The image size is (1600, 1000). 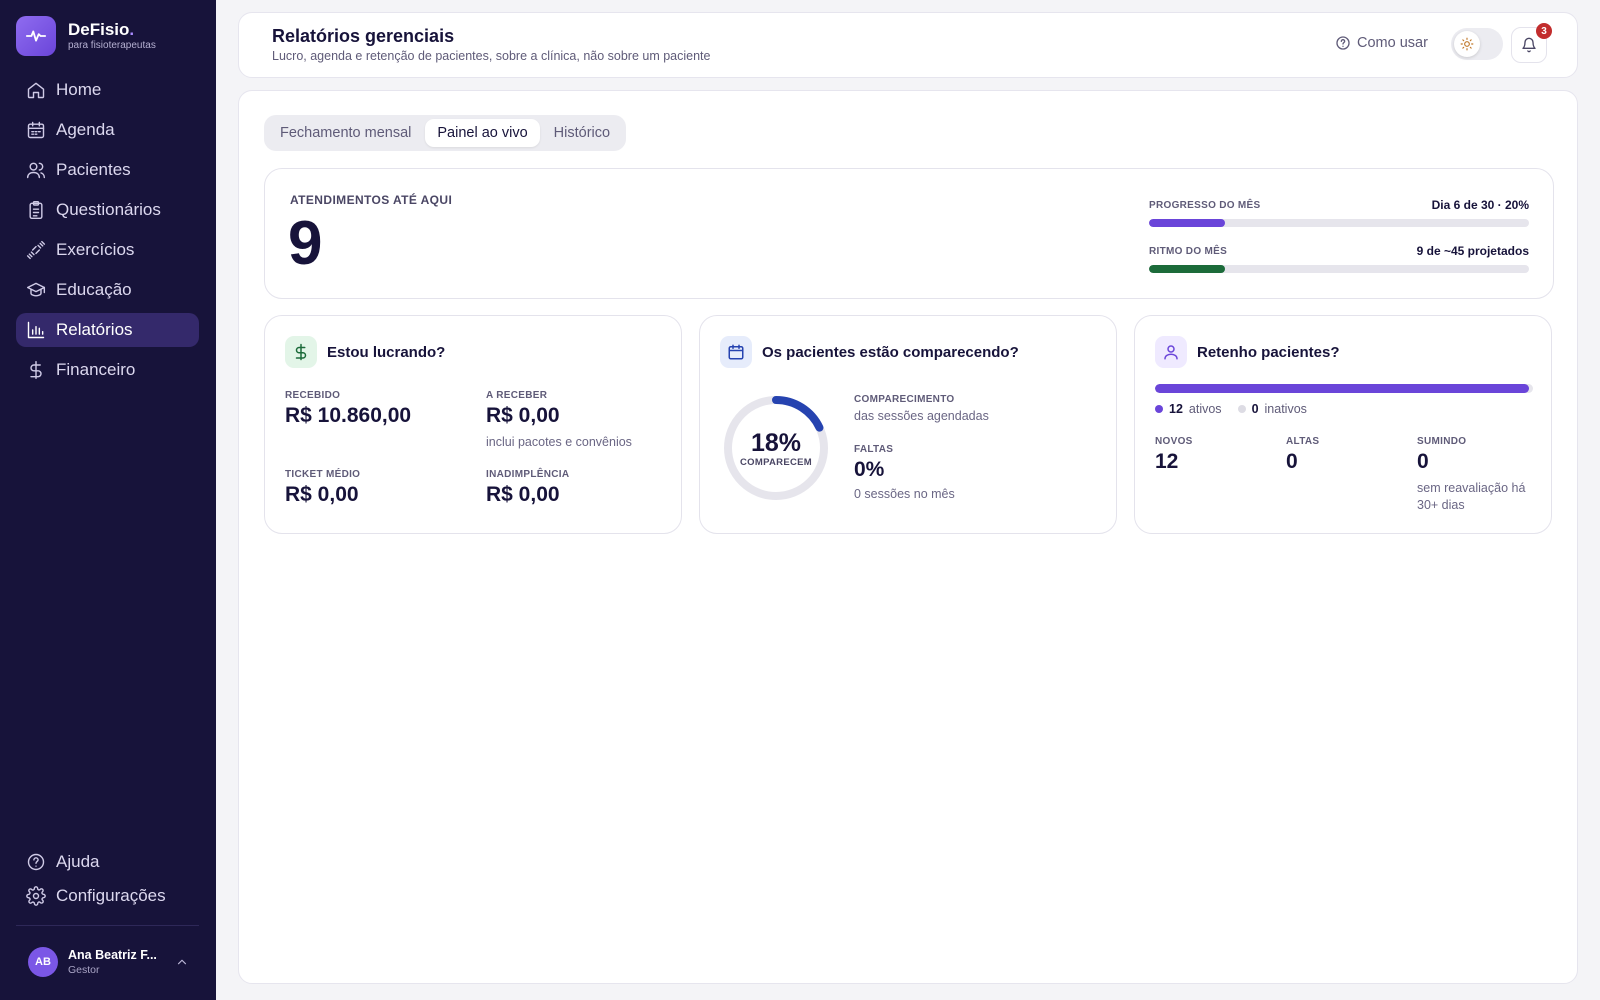 I want to click on absences-label: FALTAS, so click(x=874, y=449).